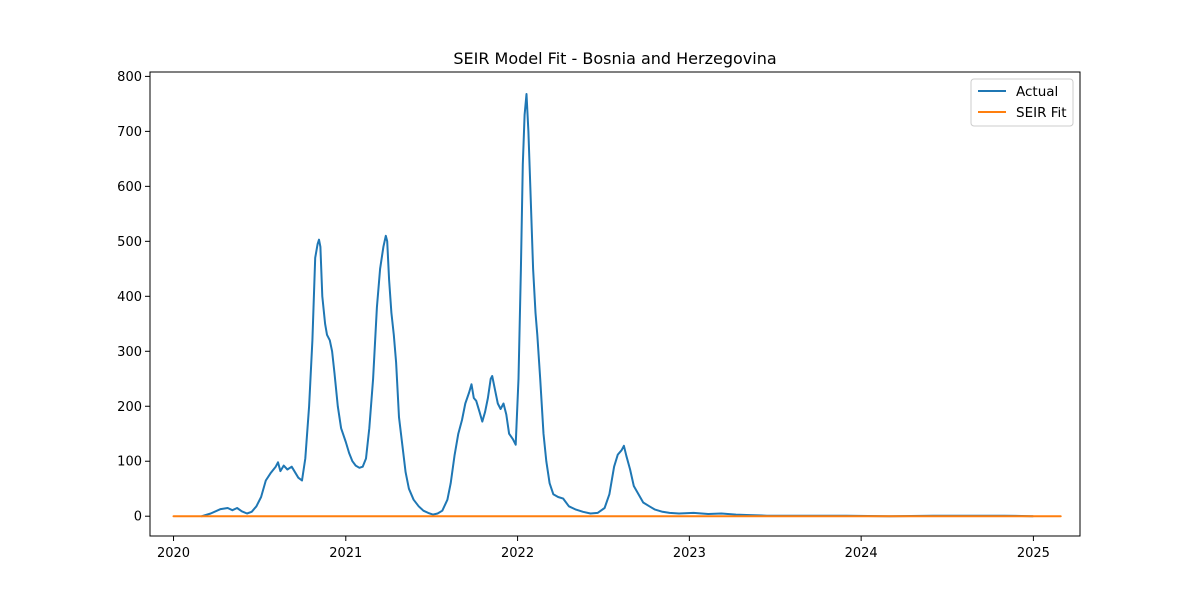 The width and height of the screenshot is (1200, 600). Describe the element at coordinates (129, 242) in the screenshot. I see `y-tick-label-500: 500` at that location.